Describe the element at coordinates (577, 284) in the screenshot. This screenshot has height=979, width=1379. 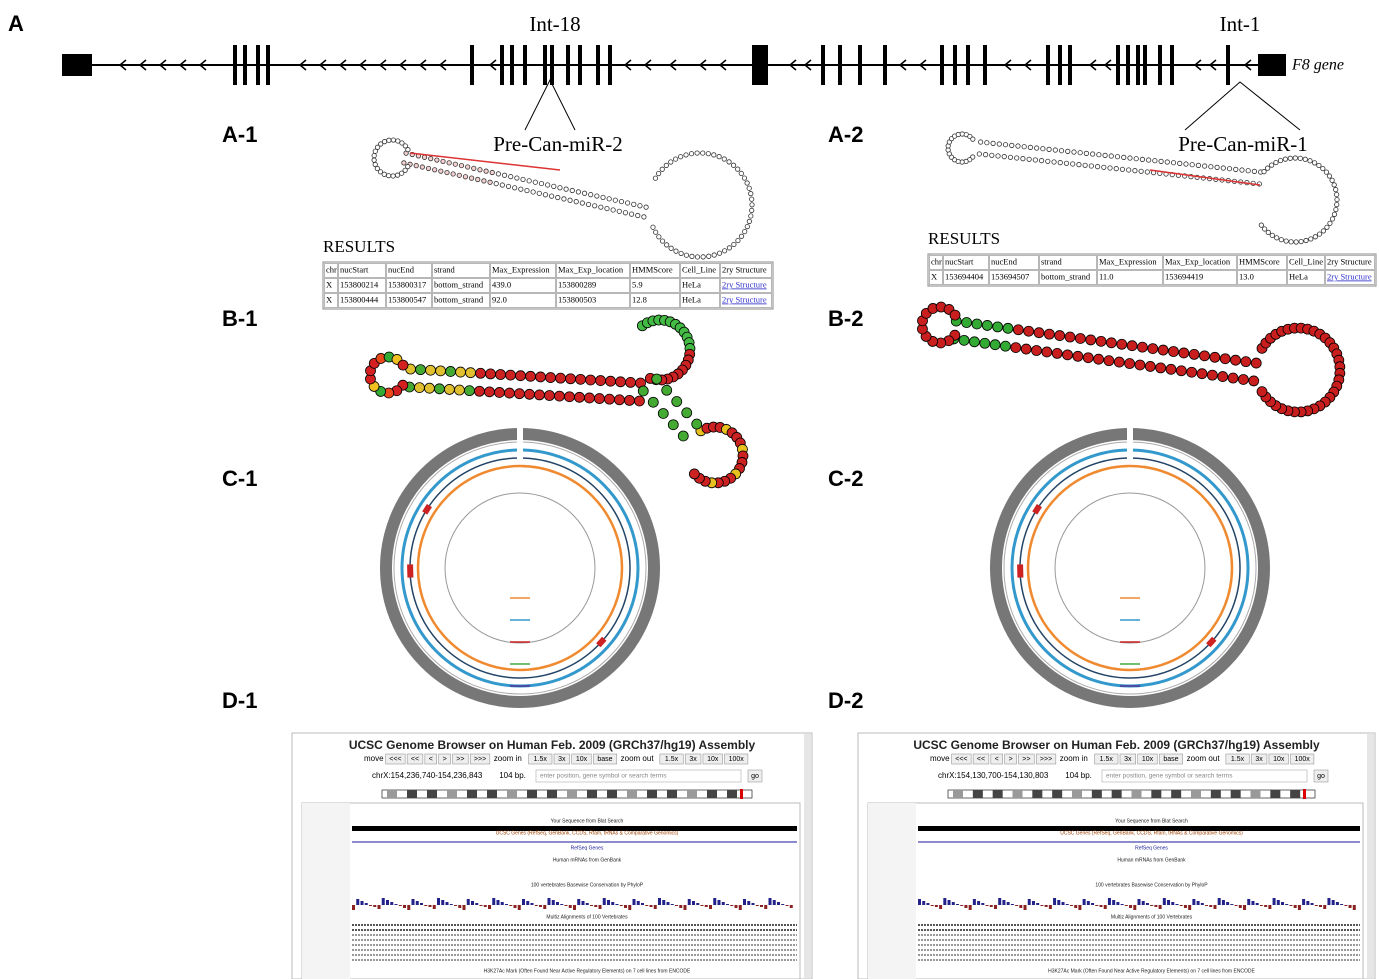
I see `table-text: 153800289` at that location.